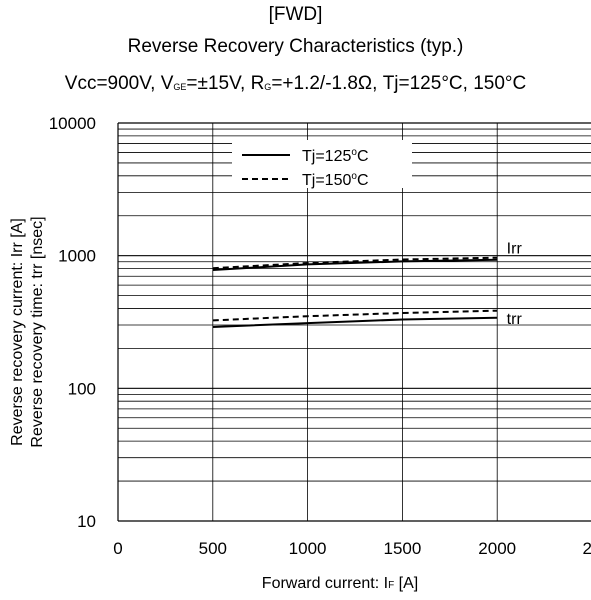 The height and width of the screenshot is (600, 591). Describe the element at coordinates (497, 548) in the screenshot. I see `x-tick-label: 2000` at that location.